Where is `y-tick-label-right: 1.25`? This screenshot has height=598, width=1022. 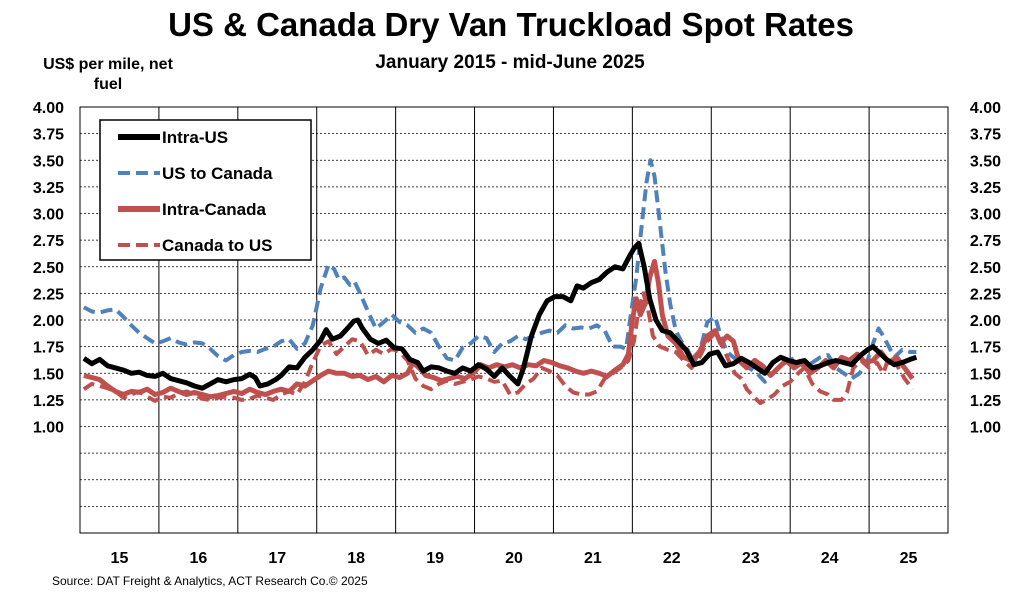
y-tick-label-right: 1.25 is located at coordinates (985, 401).